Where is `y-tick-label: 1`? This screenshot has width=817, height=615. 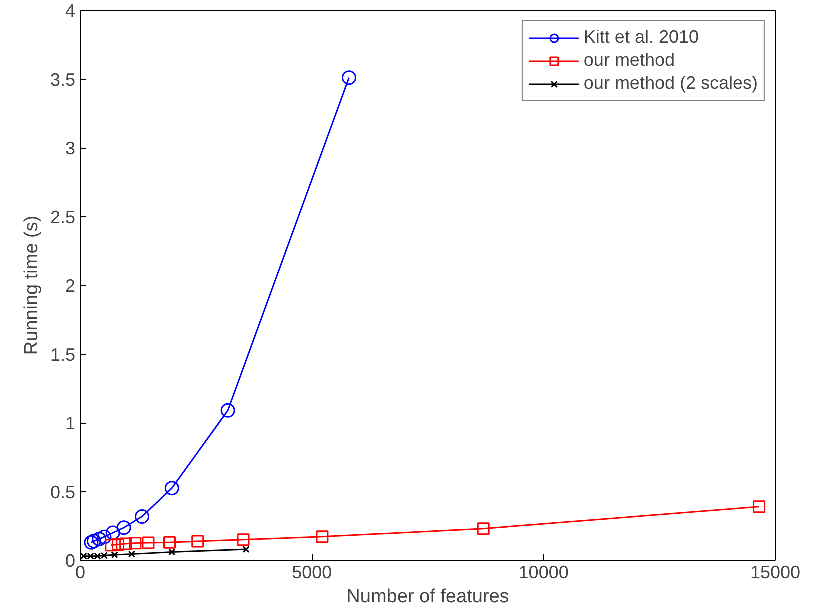
y-tick-label: 1 is located at coordinates (70, 424).